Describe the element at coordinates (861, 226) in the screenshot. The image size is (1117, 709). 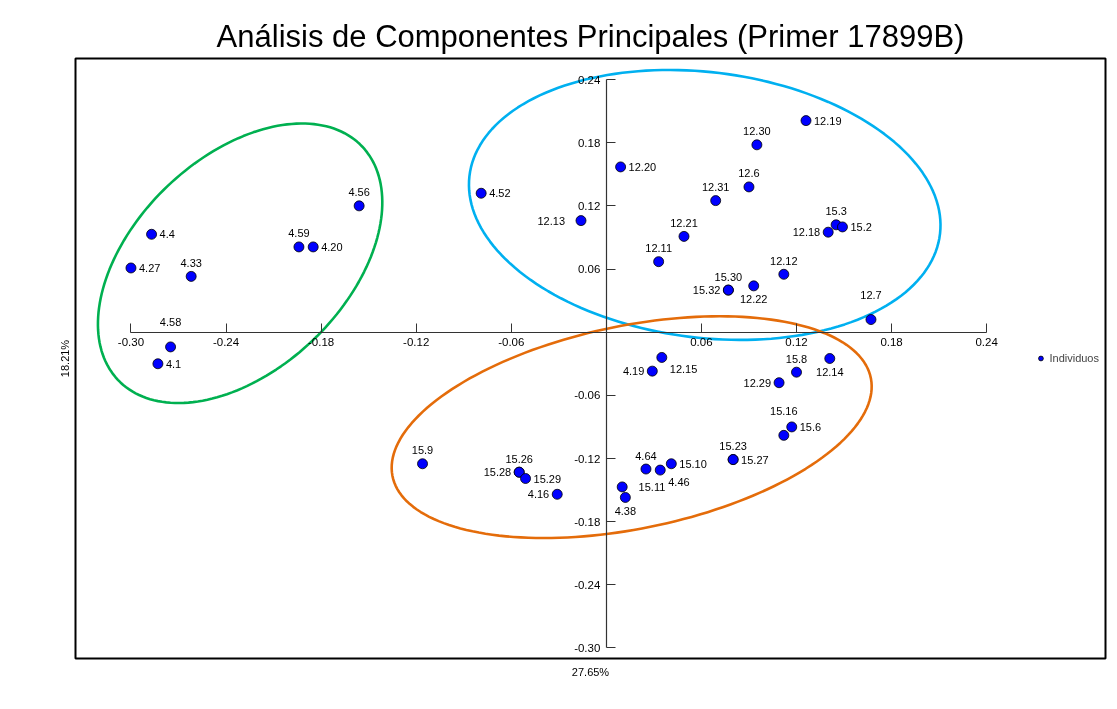
I see `annotation: 15.2` at that location.